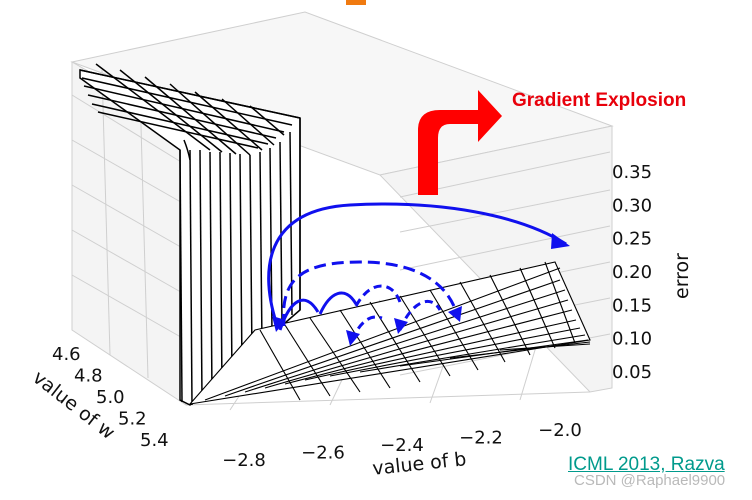  I want to click on title-fragment, so click(356, 2).